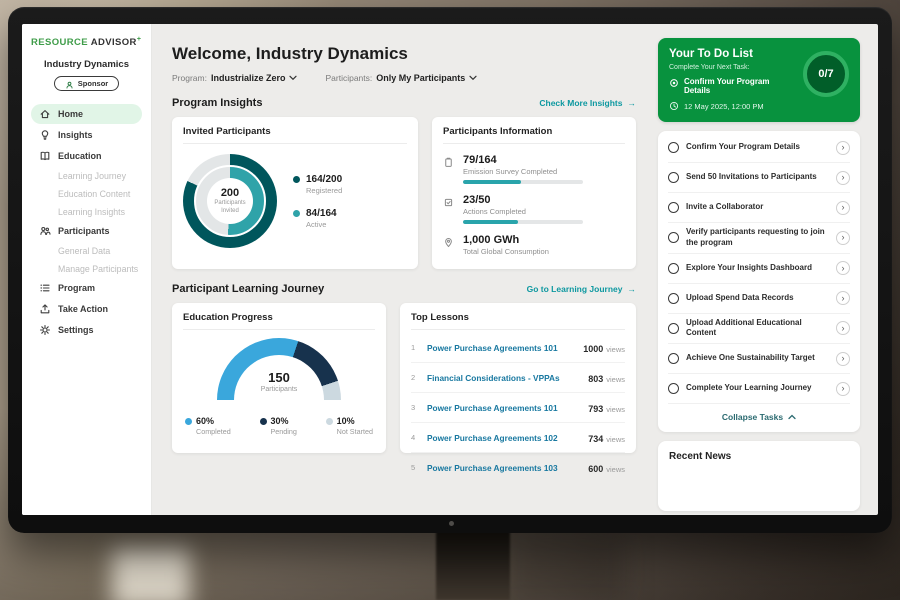 The width and height of the screenshot is (900, 600). Describe the element at coordinates (151, 573) in the screenshot. I see `background-highlight` at that location.